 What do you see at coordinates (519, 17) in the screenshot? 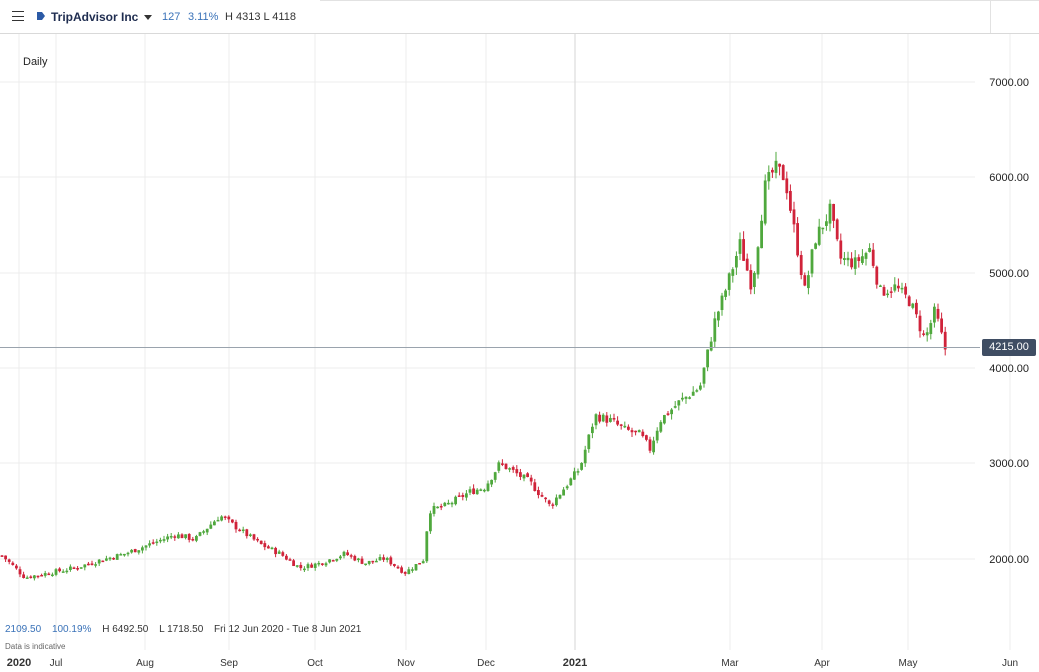
I see `chart-header: TripAdvisor Inc 127 3.11% H 4313 L 4118` at bounding box center [519, 17].